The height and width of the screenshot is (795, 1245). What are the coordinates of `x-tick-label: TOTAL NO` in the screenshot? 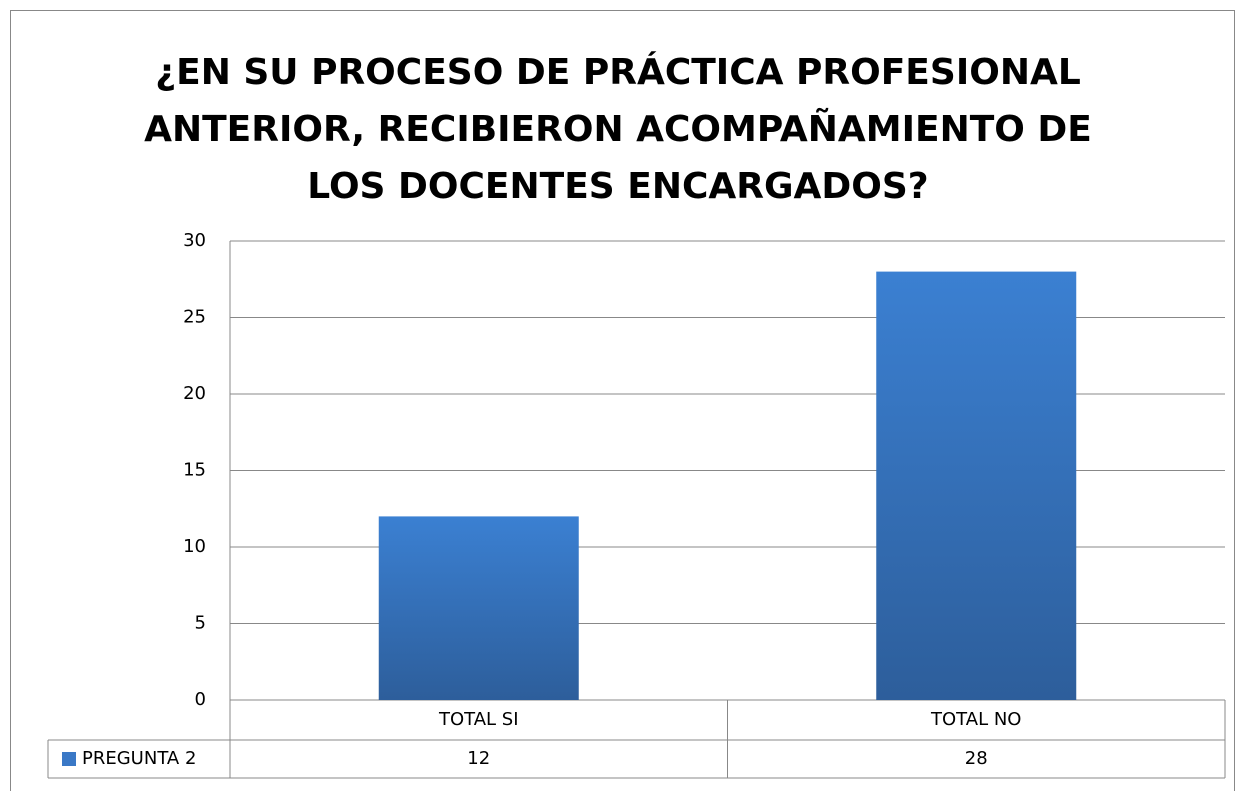 It's located at (975, 719).